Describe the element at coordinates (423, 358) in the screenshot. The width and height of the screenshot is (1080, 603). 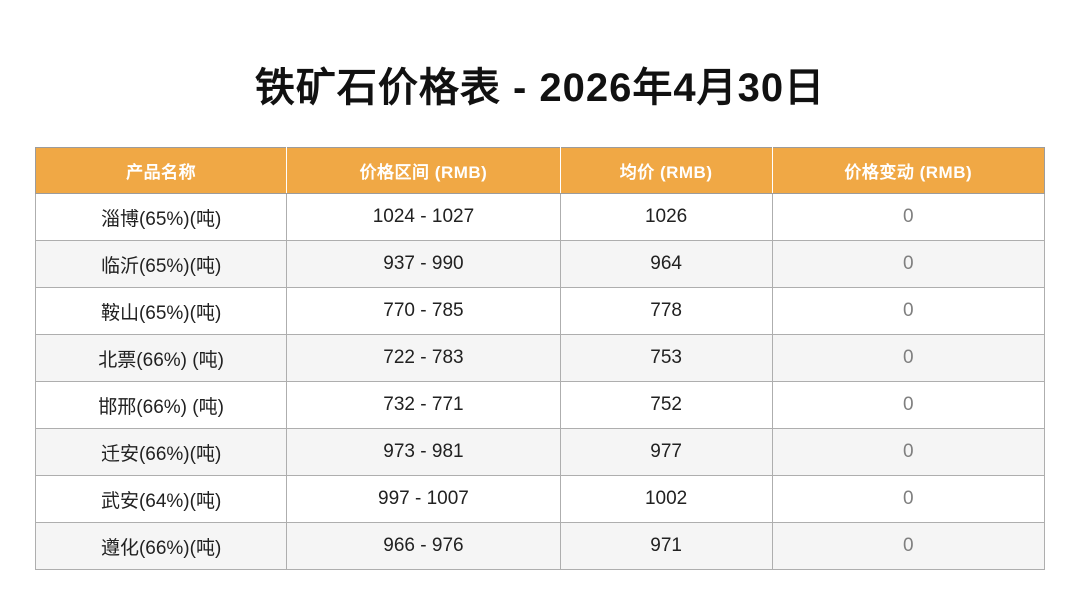
I see `cell-price-range: 722 - 783` at that location.